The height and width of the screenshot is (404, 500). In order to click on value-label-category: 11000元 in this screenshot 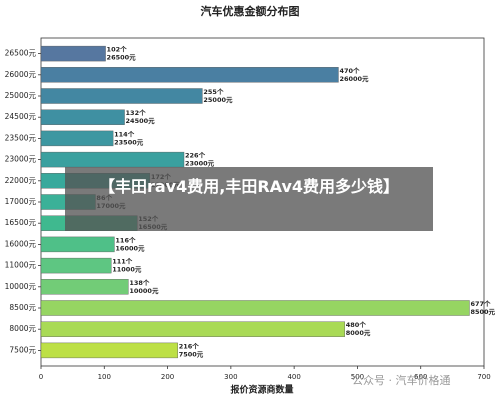, I will do `click(127, 270)`.